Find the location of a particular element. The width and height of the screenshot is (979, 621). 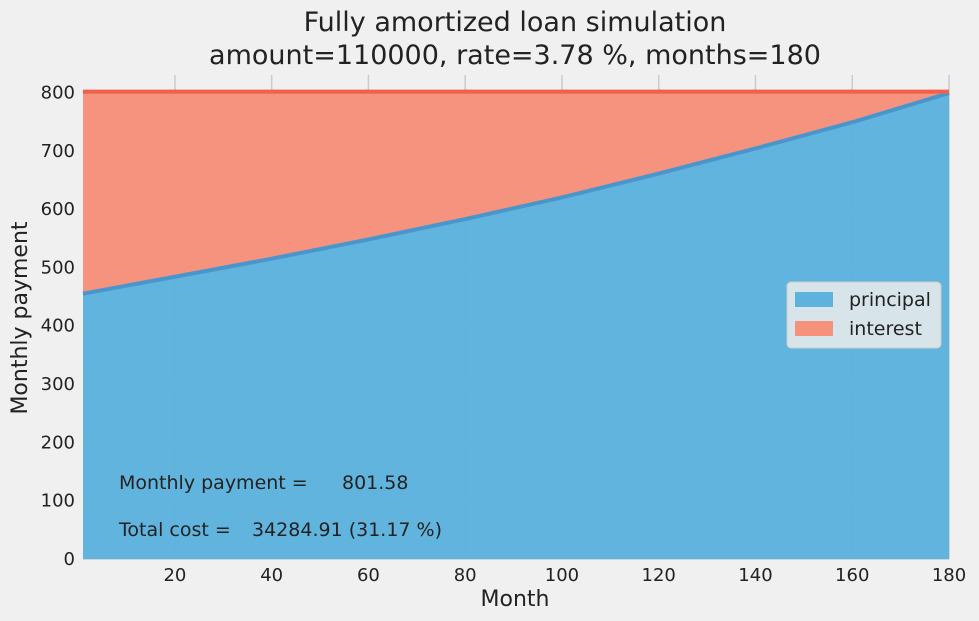

annotation-total-cost: Total cost = 34284.91 (31.17 %) is located at coordinates (280, 530).